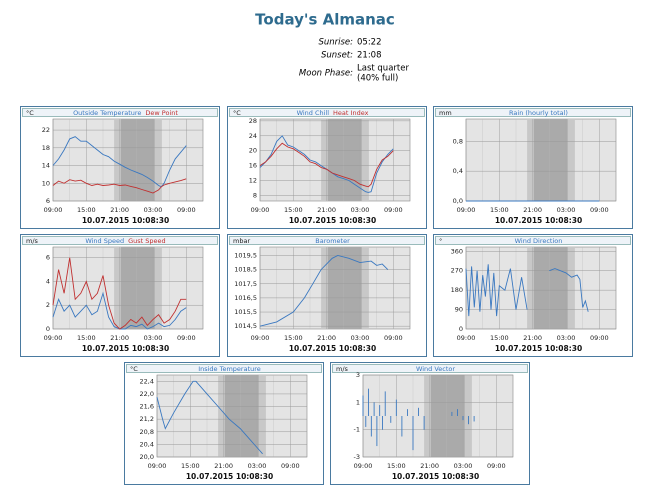  I want to click on y-tick-label: 180, so click(457, 290).